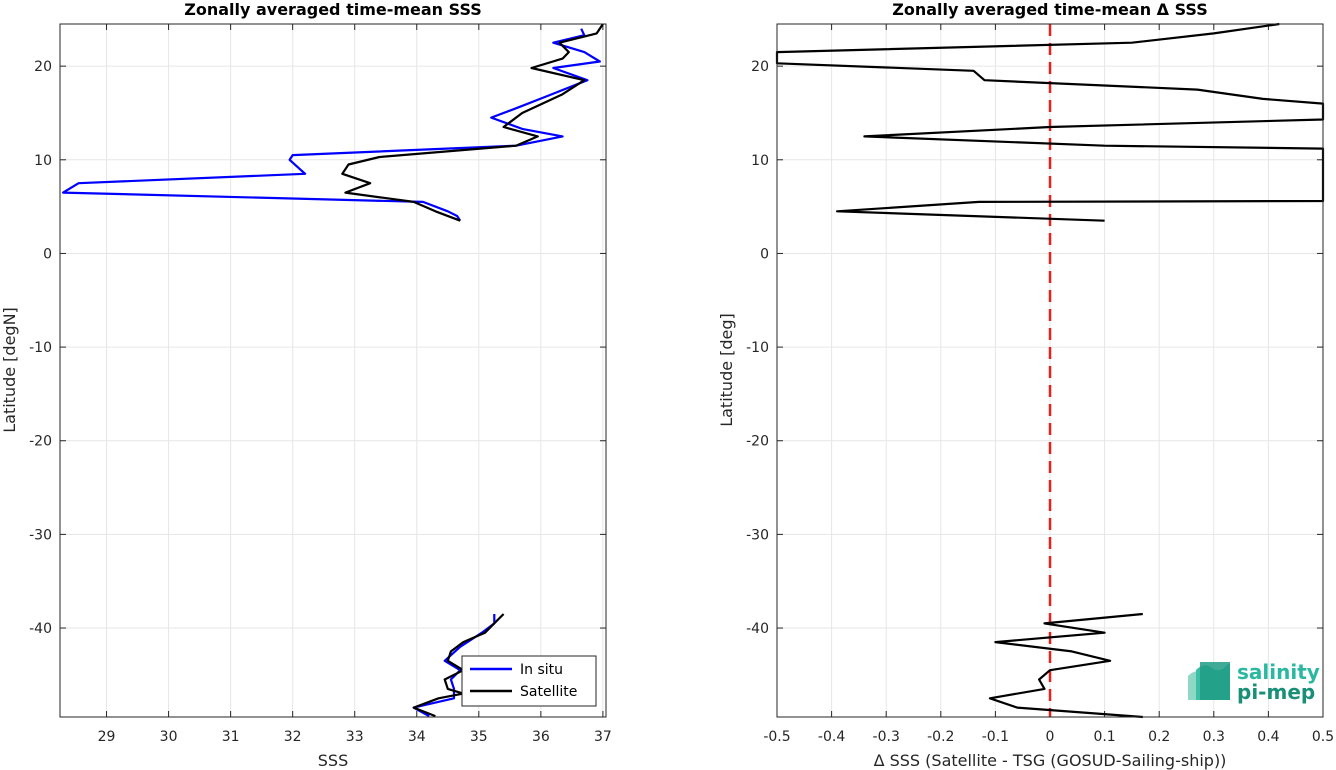 The height and width of the screenshot is (770, 1336). What do you see at coordinates (548, 692) in the screenshot?
I see `legend-entry-satellite: Satellite` at bounding box center [548, 692].